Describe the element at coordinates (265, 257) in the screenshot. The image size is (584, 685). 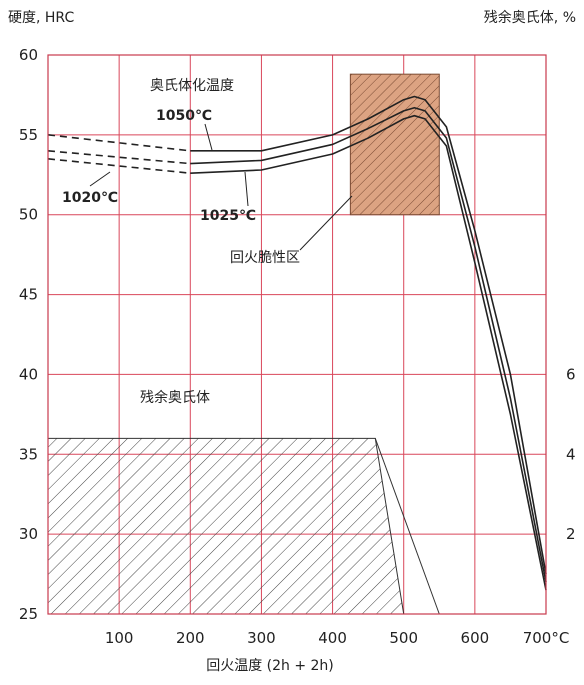
I see `temper-brittleness-label: 回火脆性区` at that location.